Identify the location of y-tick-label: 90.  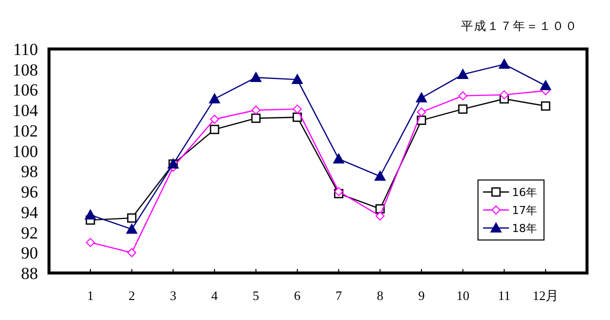
(29, 253).